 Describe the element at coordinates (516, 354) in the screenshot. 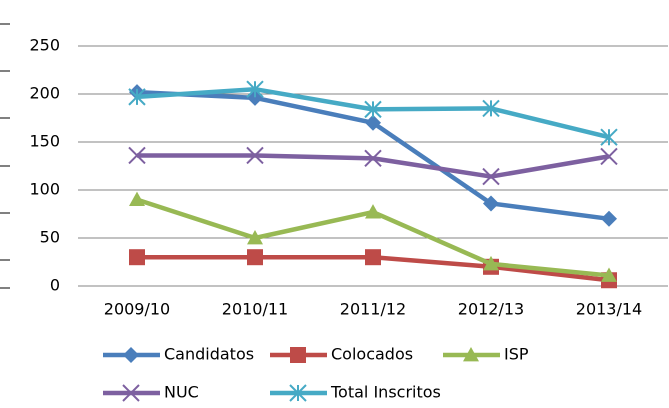

I see `legend-label: ISP` at that location.